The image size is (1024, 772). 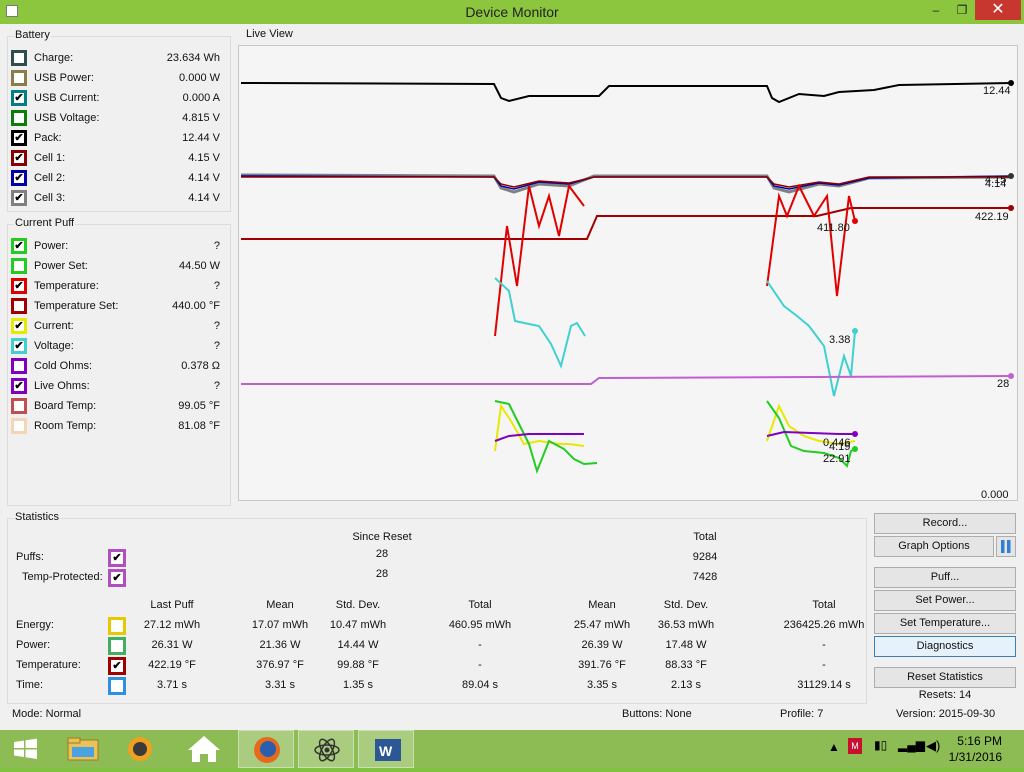 What do you see at coordinates (62, 577) in the screenshot?
I see `temp-protected-label: Temp-Protected:` at bounding box center [62, 577].